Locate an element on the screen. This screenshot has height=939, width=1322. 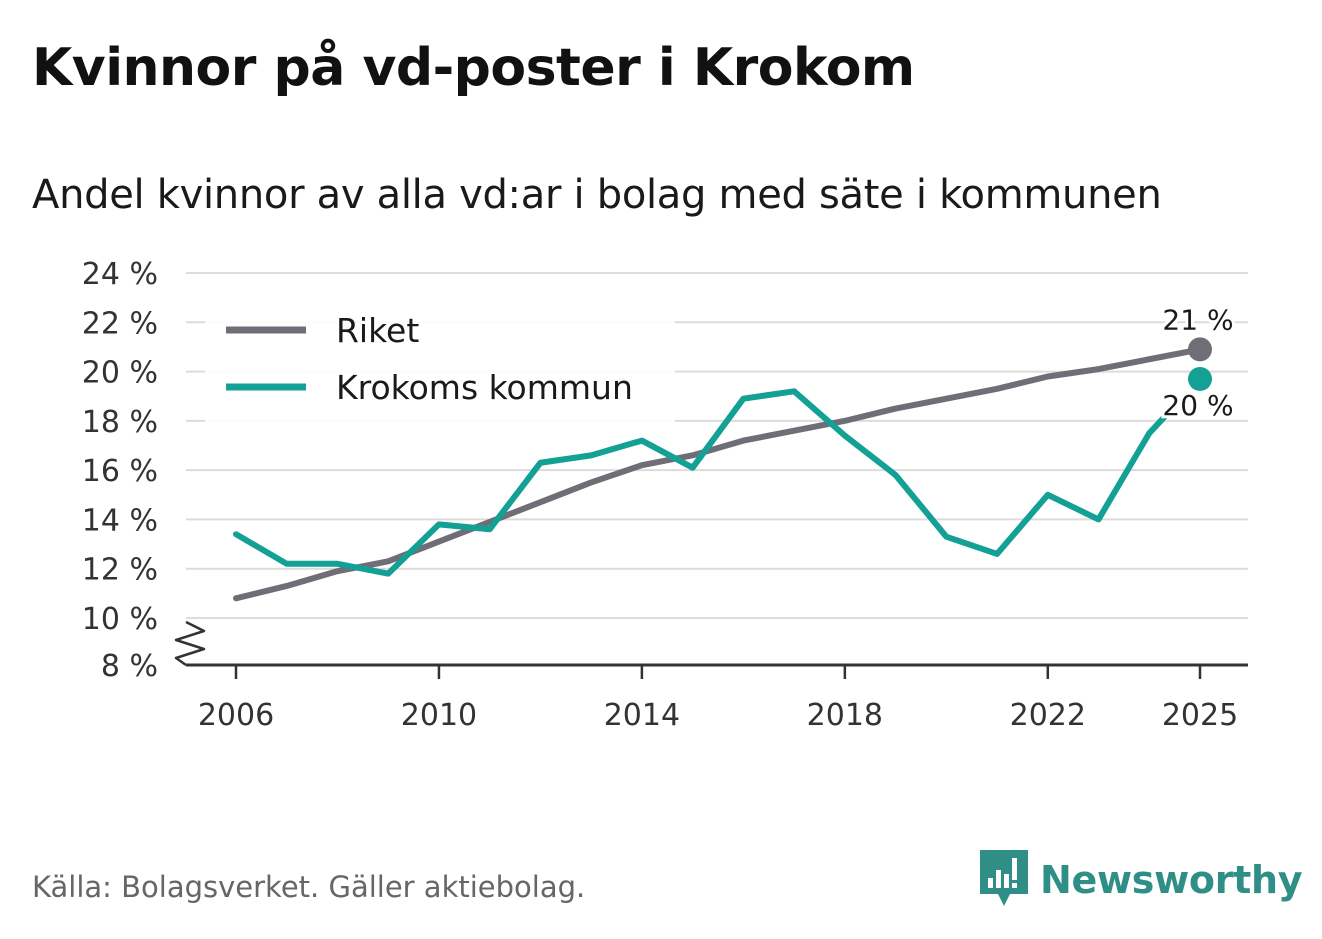
y-axis-tick-labels: 8 % 10 % 12 % 14 % 16 % 18 % 20 % 22 % 24 % is located at coordinates (120, 470).